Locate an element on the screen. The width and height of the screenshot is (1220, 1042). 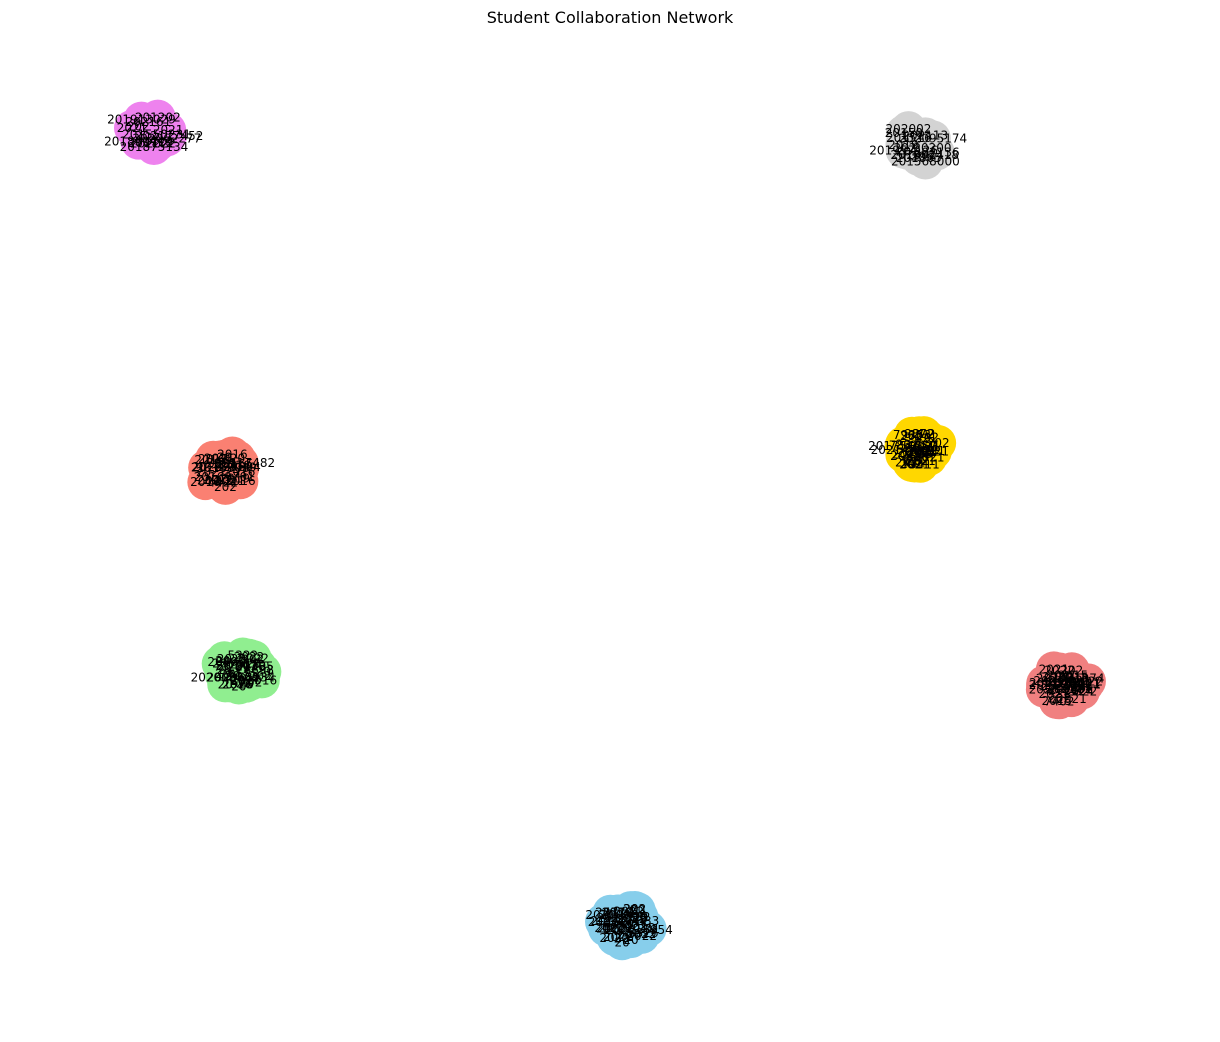
node-label: 2018 is located at coordinates (244, 664).